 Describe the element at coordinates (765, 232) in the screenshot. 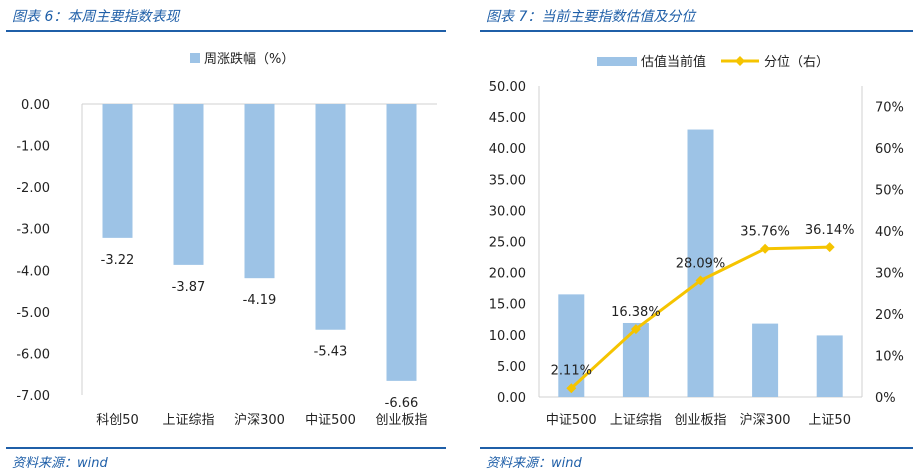

I see `data-label: 35.76%` at that location.